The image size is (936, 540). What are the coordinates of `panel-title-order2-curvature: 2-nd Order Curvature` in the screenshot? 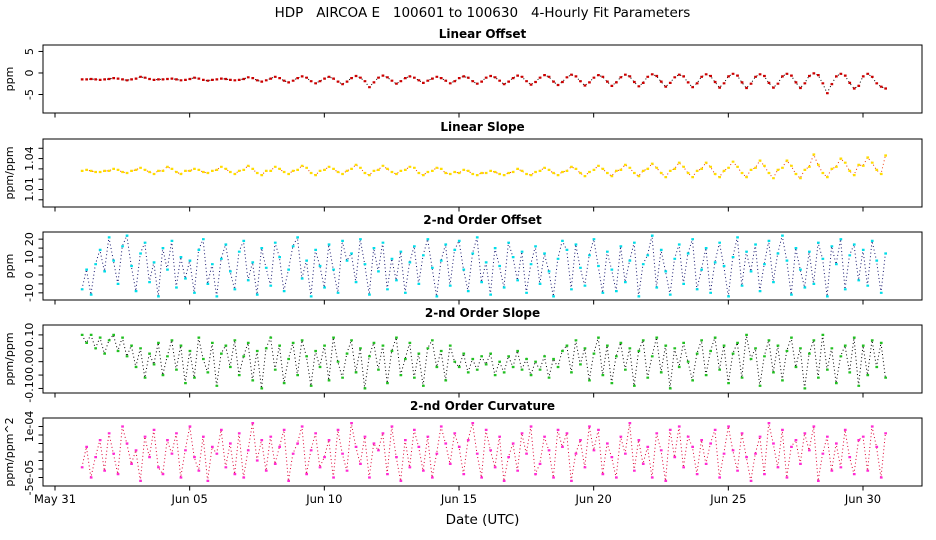 It's located at (482, 406).